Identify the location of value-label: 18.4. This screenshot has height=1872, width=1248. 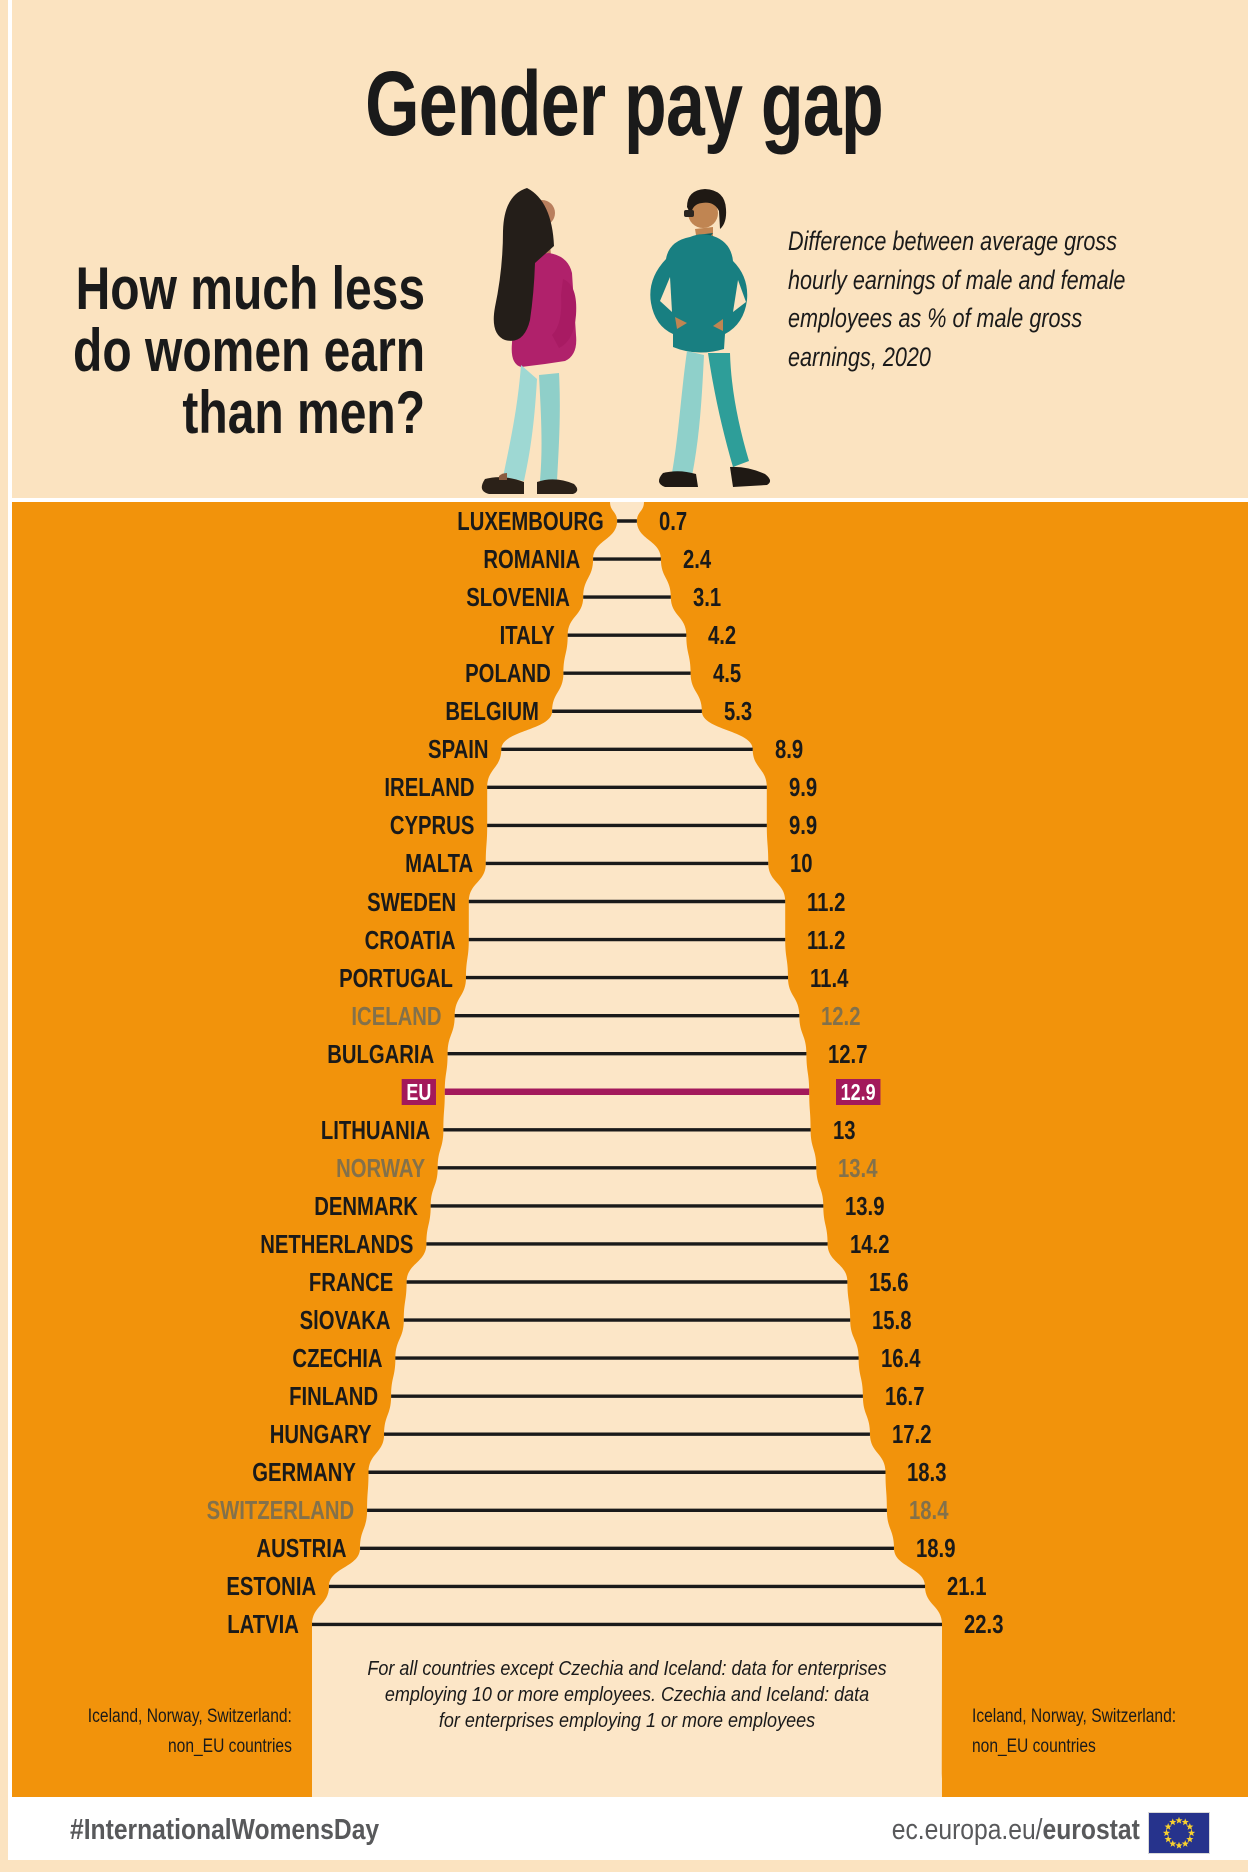
(928, 1510).